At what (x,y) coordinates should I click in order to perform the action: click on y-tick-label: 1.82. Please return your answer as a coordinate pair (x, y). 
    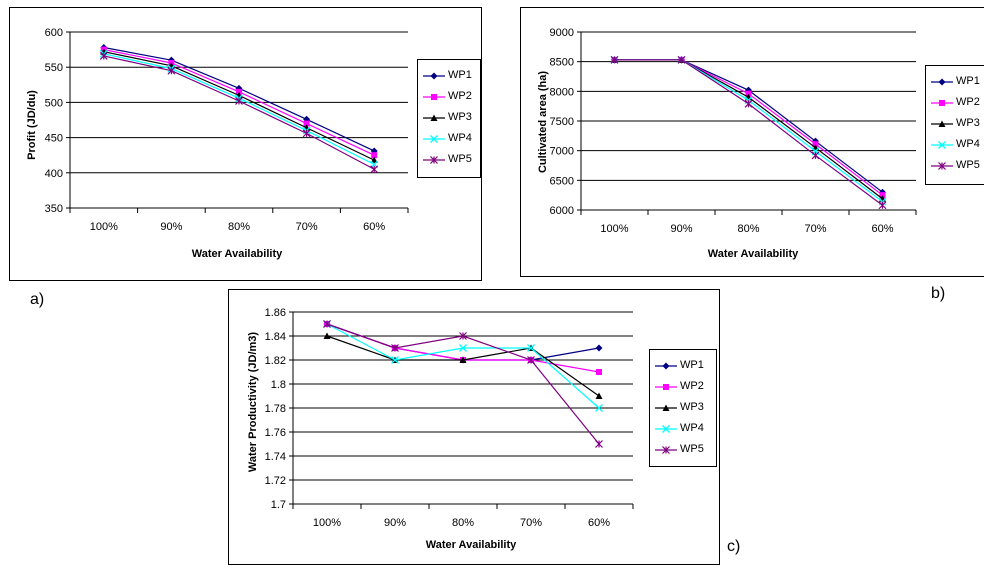
    Looking at the image, I should click on (275, 361).